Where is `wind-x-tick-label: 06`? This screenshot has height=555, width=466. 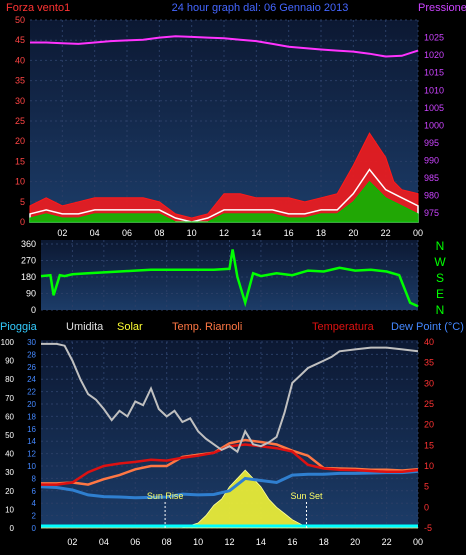
wind-x-tick-label: 06 is located at coordinates (127, 233).